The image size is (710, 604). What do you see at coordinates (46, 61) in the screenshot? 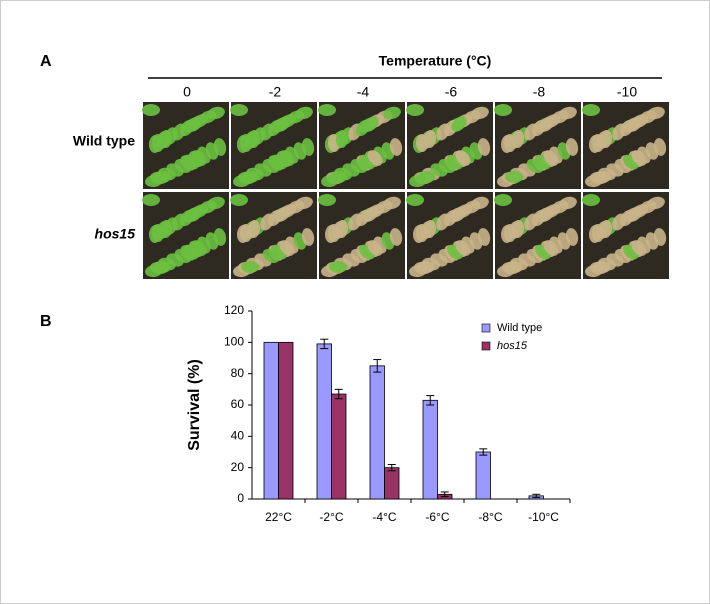
I see `panel-label: A` at bounding box center [46, 61].